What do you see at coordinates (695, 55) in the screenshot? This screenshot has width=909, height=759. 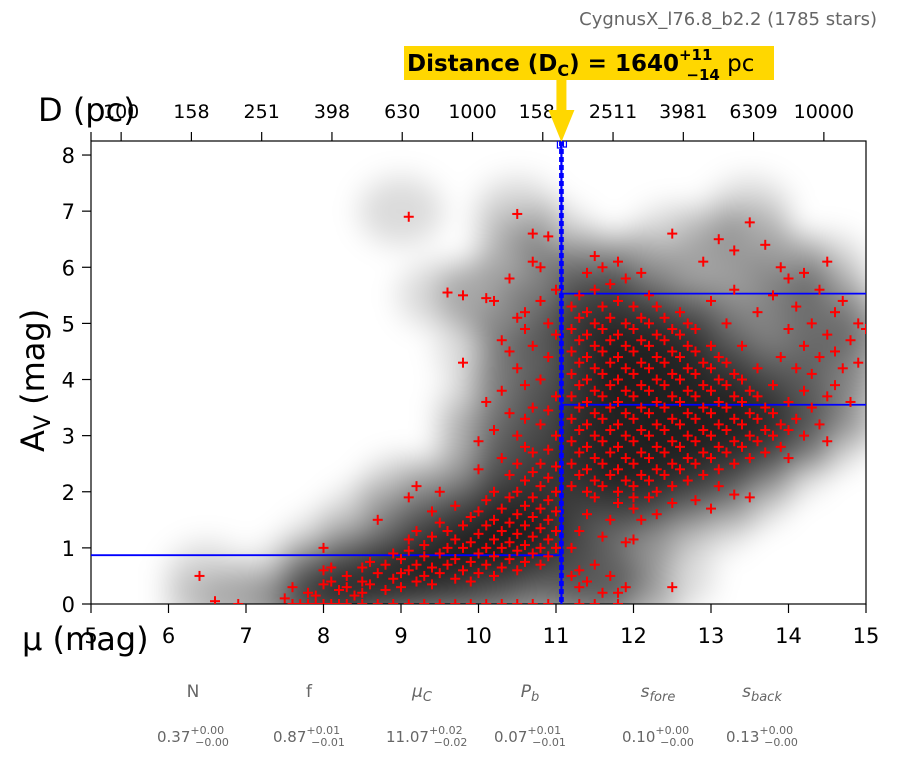 I see `callout-plus: +11` at bounding box center [695, 55].